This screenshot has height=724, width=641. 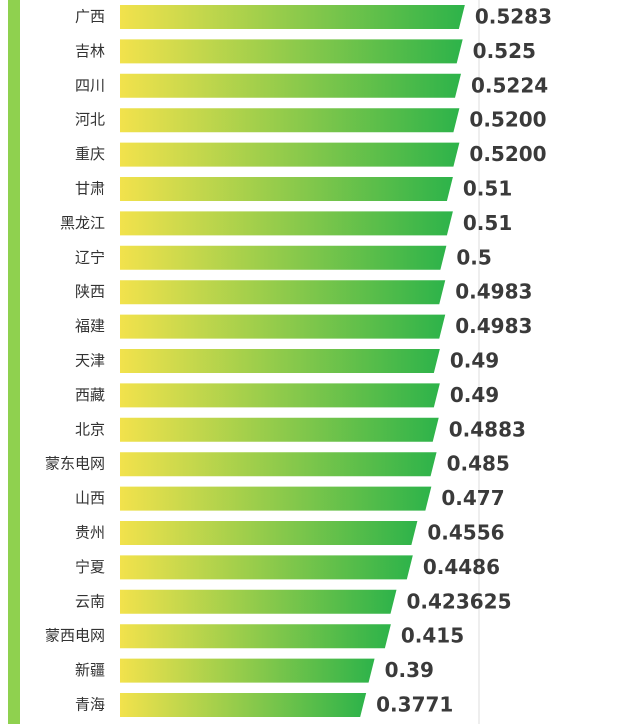 I want to click on category-label: 黑龙江, so click(x=82, y=223).